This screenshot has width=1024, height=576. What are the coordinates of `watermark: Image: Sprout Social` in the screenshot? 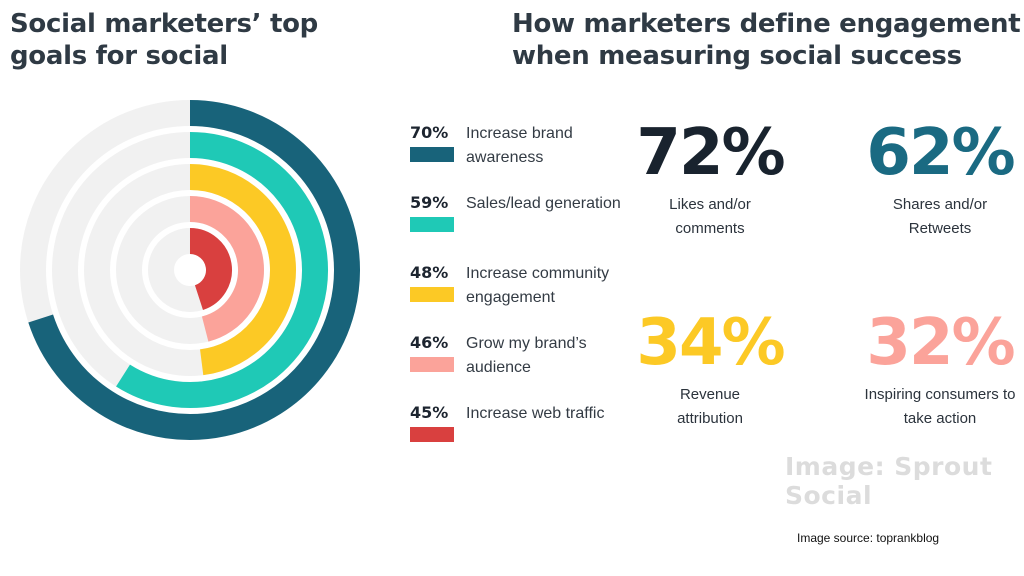 It's located at (889, 481).